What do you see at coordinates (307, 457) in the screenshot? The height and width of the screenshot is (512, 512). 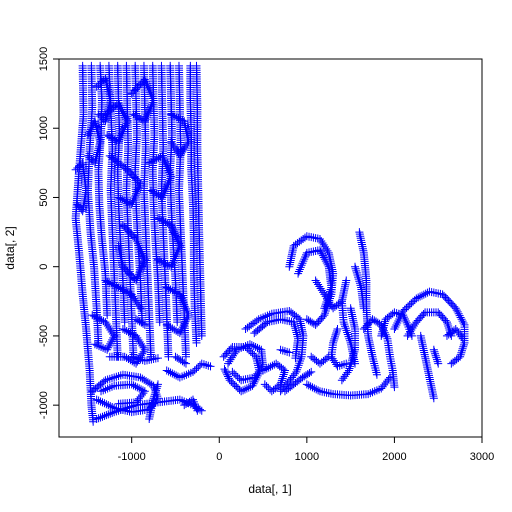 I see `x-tick-label: 1000` at bounding box center [307, 457].